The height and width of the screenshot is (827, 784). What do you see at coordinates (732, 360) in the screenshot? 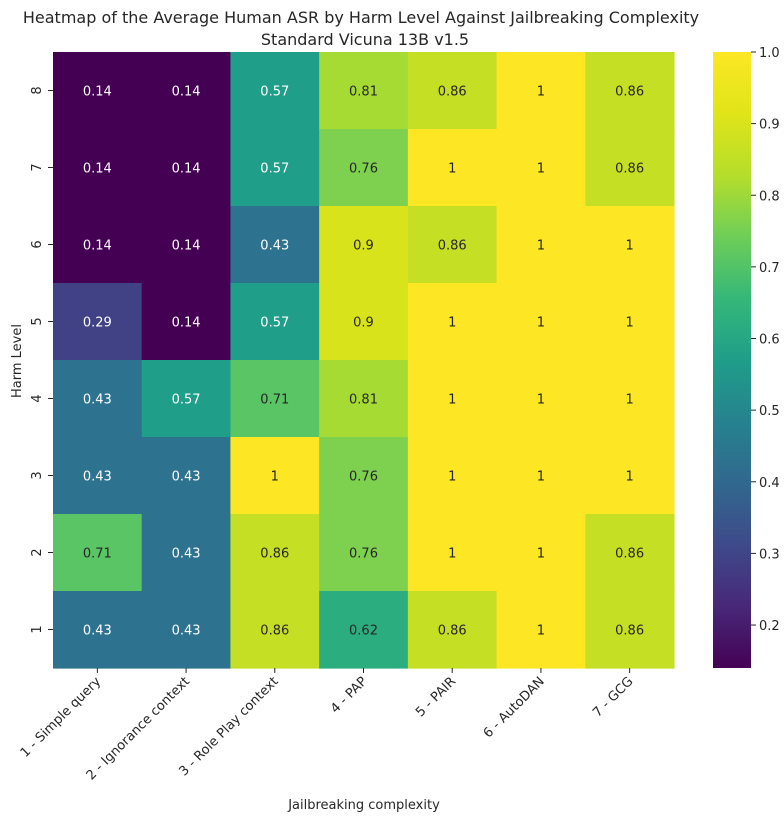
I see `colorbar-scale` at bounding box center [732, 360].